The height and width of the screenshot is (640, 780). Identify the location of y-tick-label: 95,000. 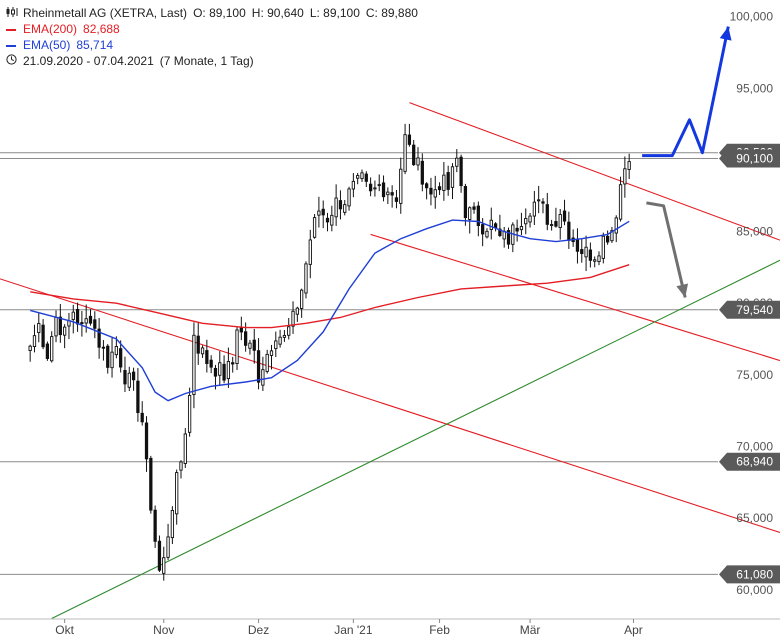
(754, 88).